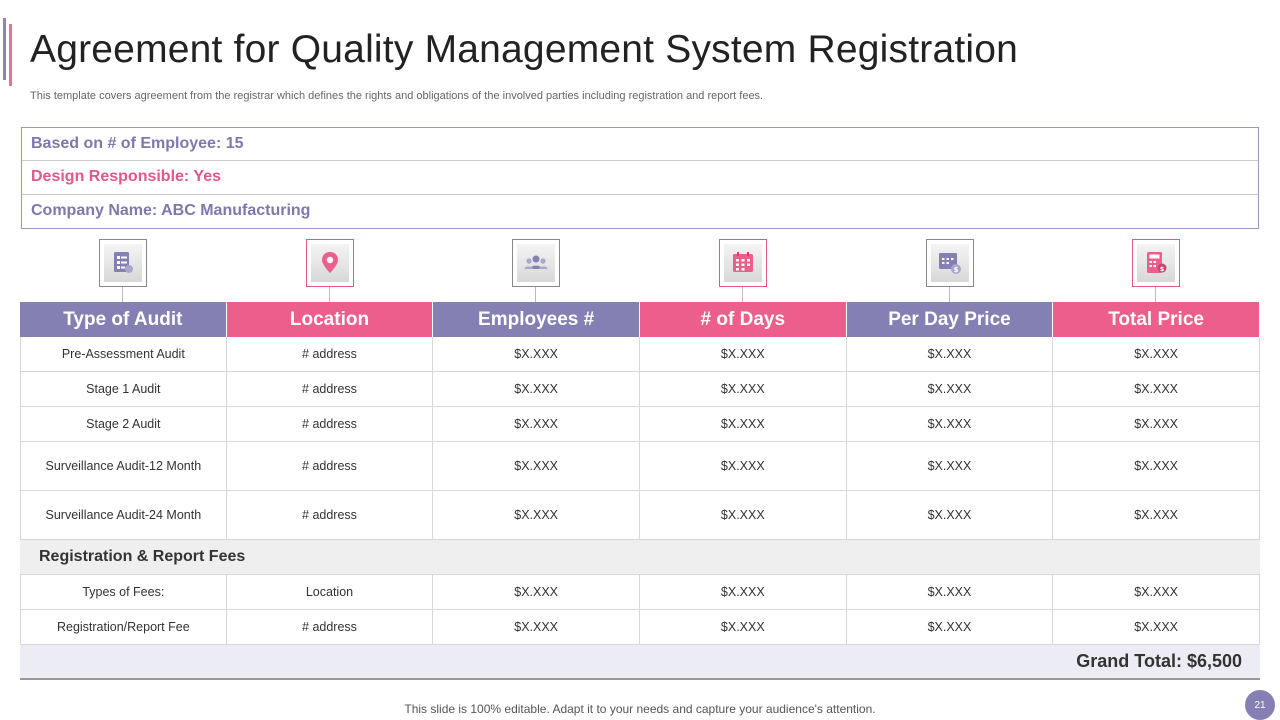  I want to click on table-cell: Stage 2 Audit, so click(123, 424).